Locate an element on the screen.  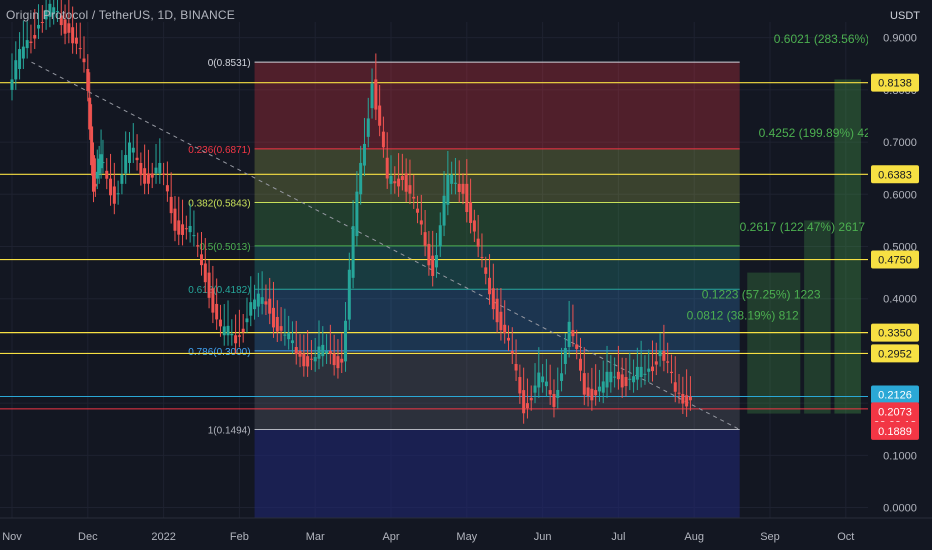
fib-level-label: 0.5(0.5013) is located at coordinates (224, 247).